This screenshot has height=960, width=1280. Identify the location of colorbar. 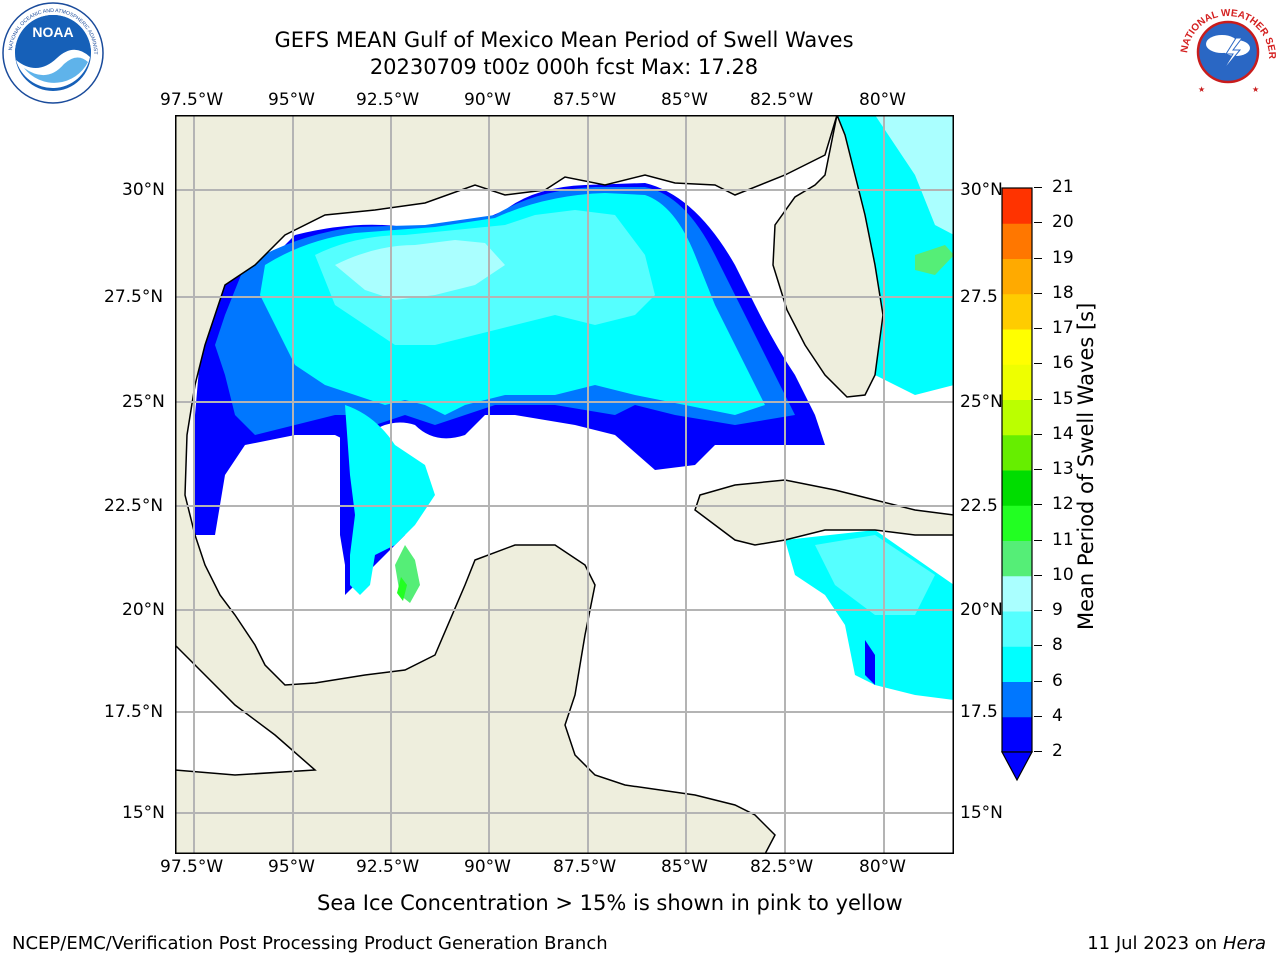
(1020, 486).